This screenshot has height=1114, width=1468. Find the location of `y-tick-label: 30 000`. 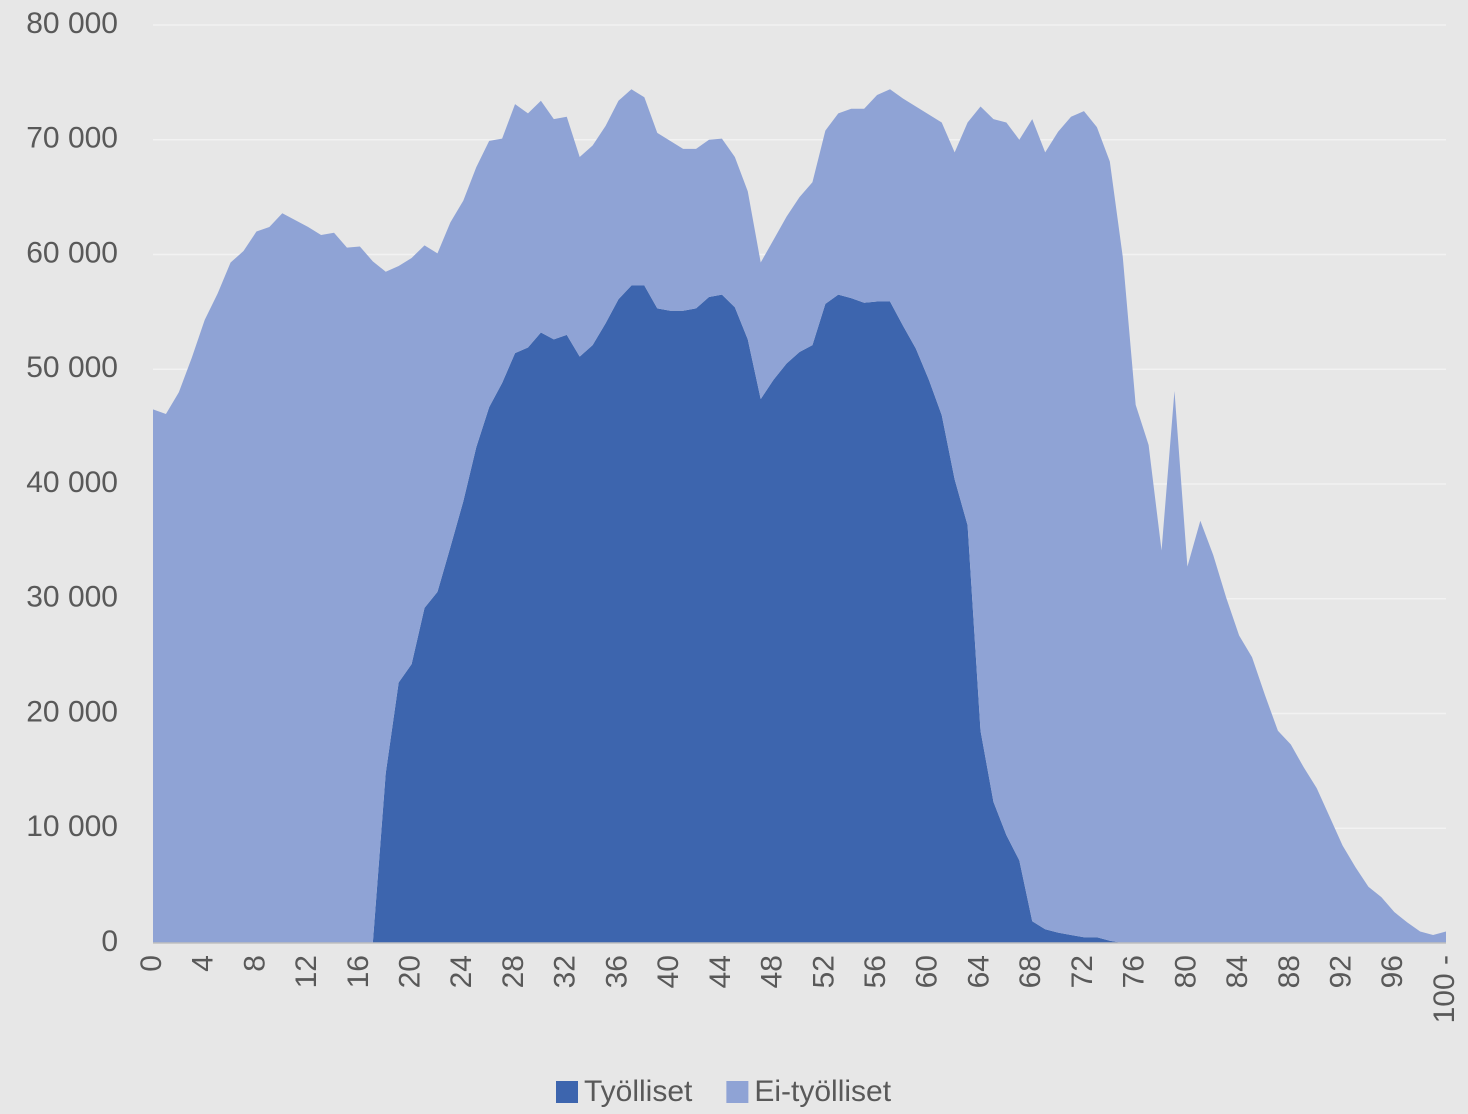

y-tick-label: 30 000 is located at coordinates (72, 597).